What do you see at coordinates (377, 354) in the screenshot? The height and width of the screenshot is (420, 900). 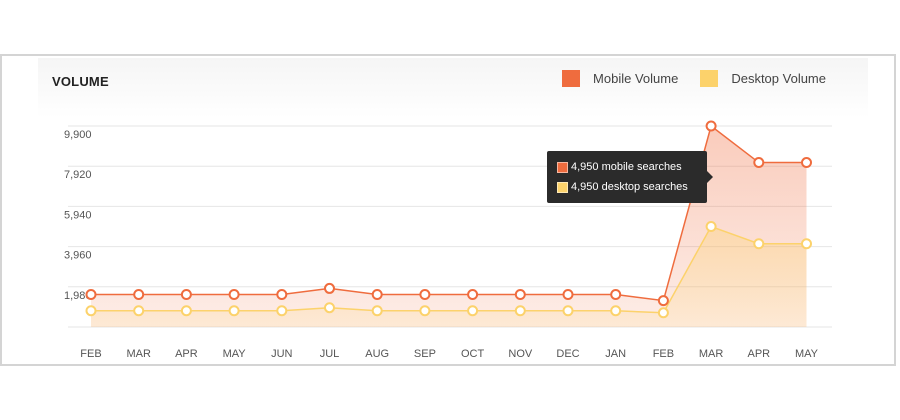 I see `x-tick-label: AUG` at bounding box center [377, 354].